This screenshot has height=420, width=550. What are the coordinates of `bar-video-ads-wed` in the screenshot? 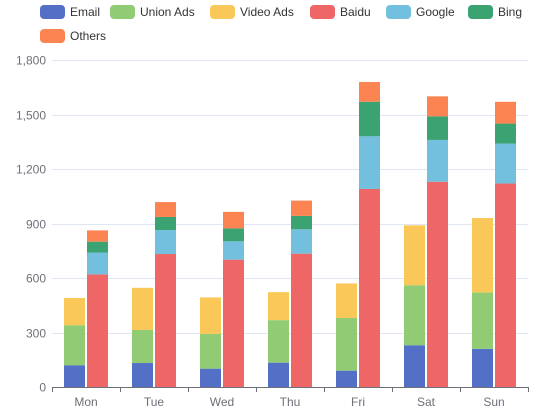 It's located at (210, 315).